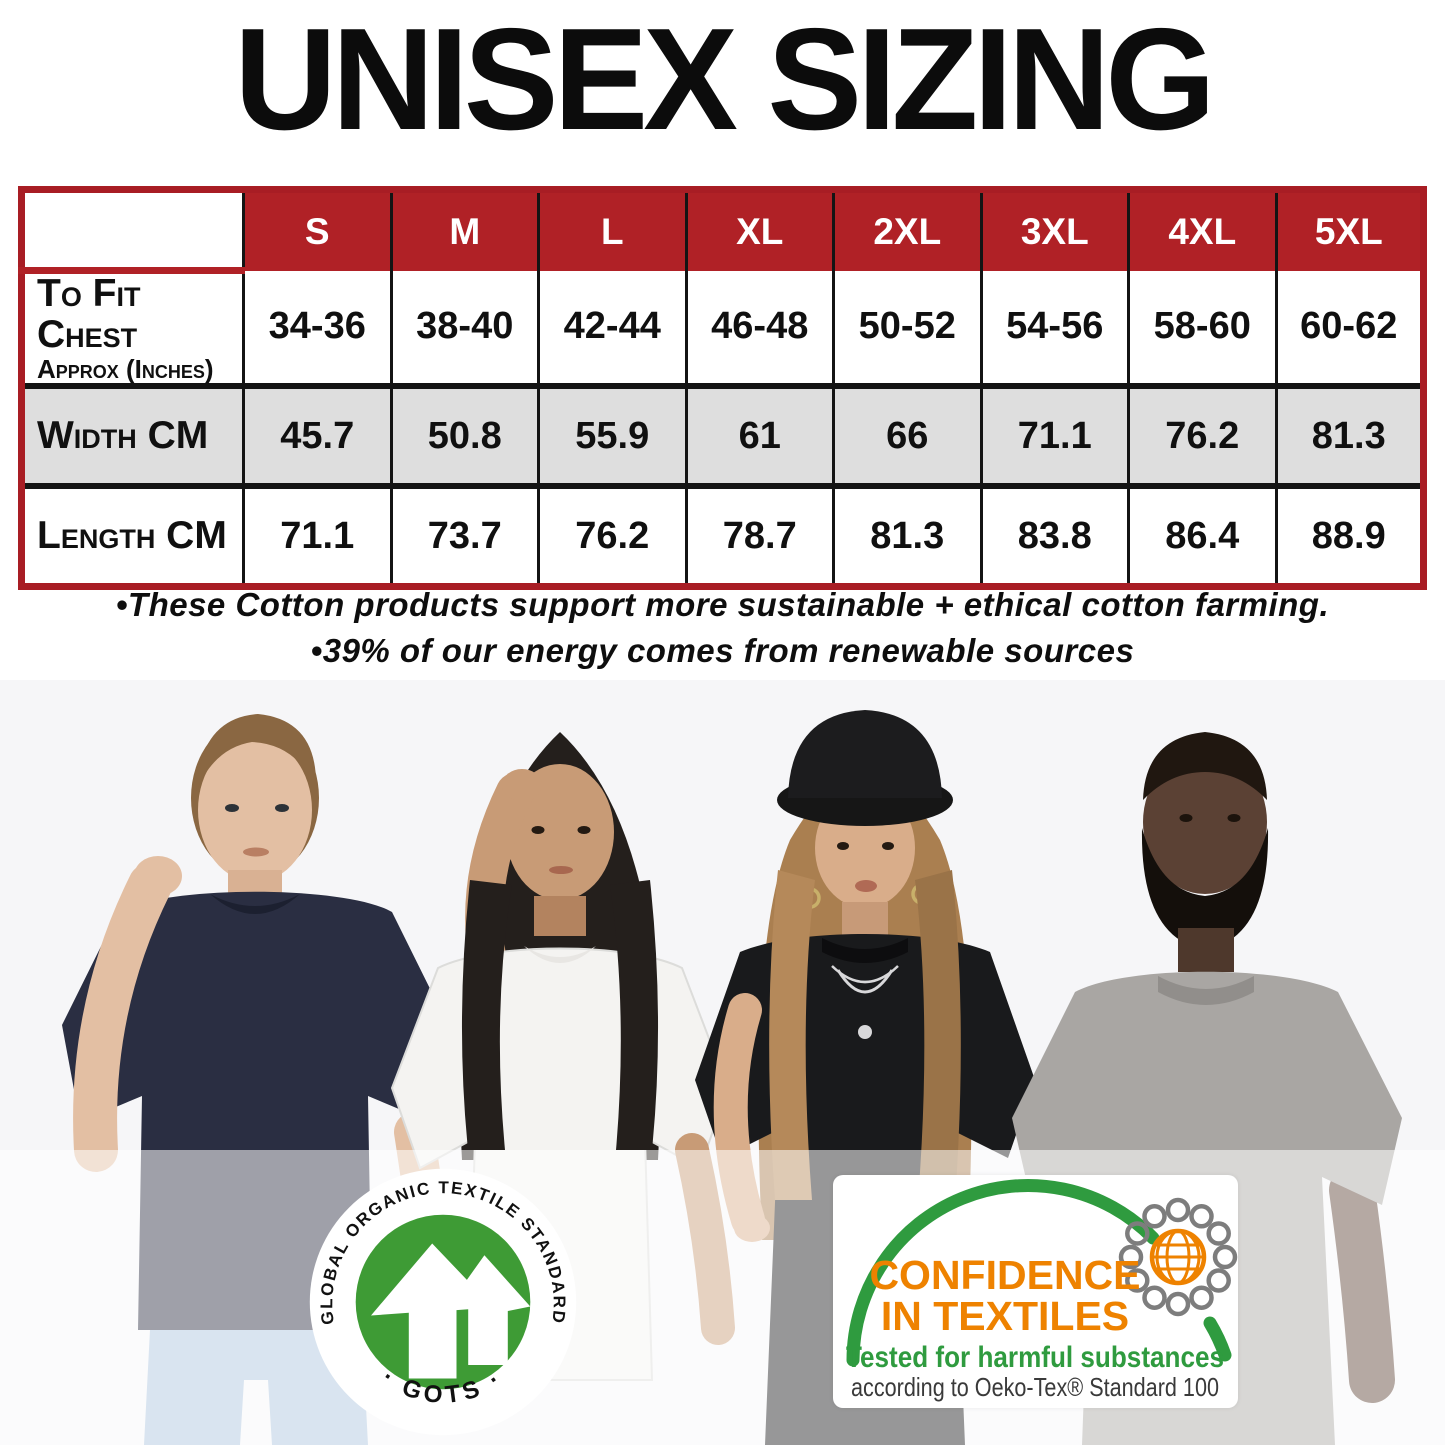 Image resolution: width=1445 pixels, height=1445 pixels. What do you see at coordinates (865, 920) in the screenshot?
I see `model3-neck` at bounding box center [865, 920].